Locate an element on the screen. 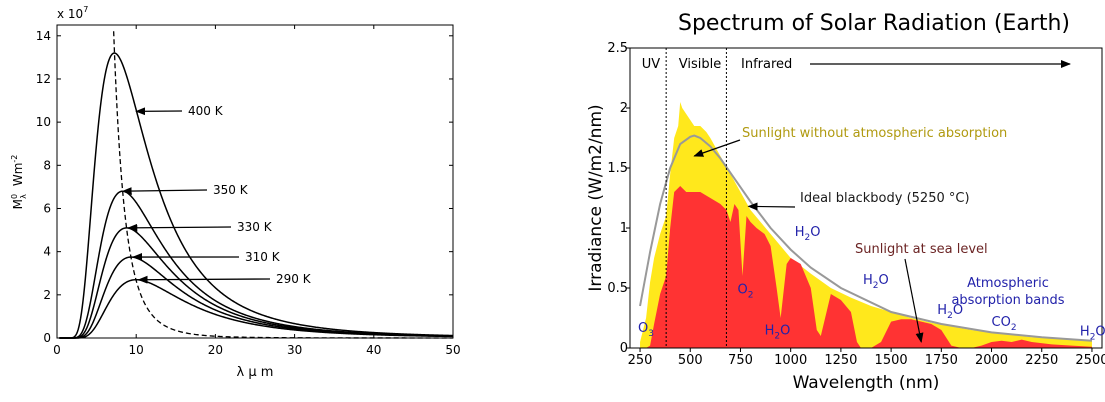  right-y-tick-label: 0 is located at coordinates (624, 348).